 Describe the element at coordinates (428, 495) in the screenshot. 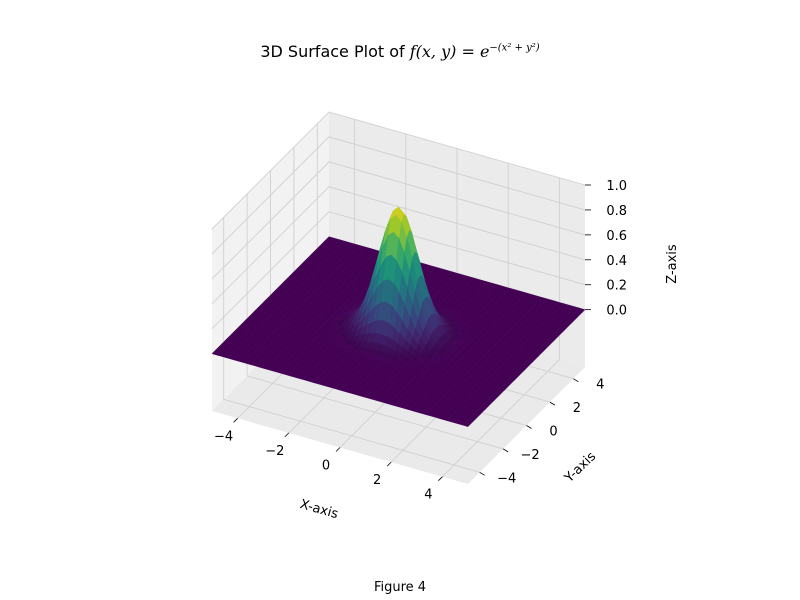

I see `x-tick-label: 4` at that location.